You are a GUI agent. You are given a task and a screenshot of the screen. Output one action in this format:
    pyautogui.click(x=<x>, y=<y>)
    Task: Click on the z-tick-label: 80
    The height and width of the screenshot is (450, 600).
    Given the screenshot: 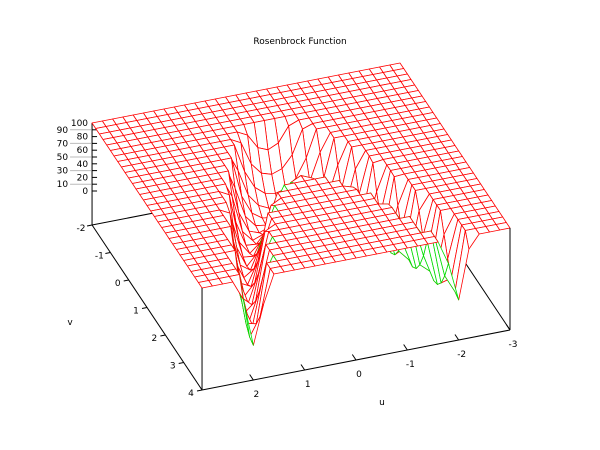 What is the action you would take?
    pyautogui.click(x=83, y=138)
    